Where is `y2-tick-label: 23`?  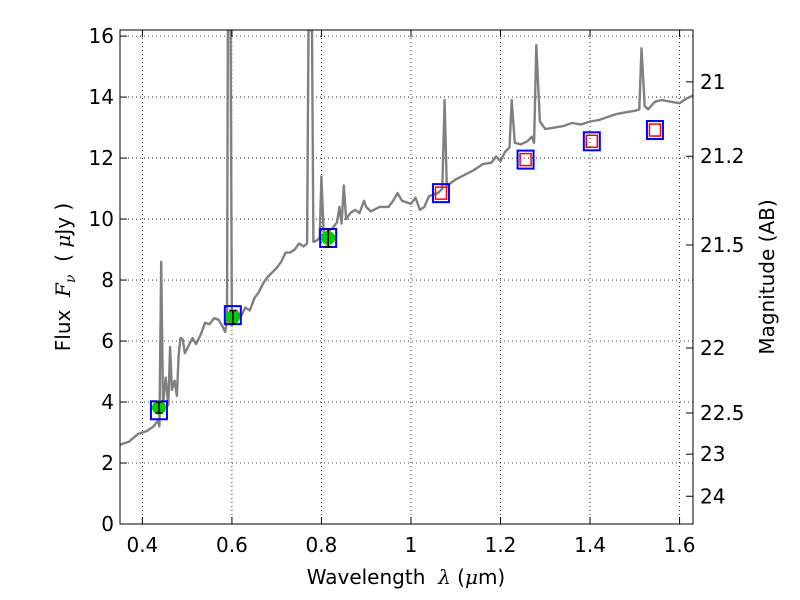 y2-tick-label: 23 is located at coordinates (712, 454).